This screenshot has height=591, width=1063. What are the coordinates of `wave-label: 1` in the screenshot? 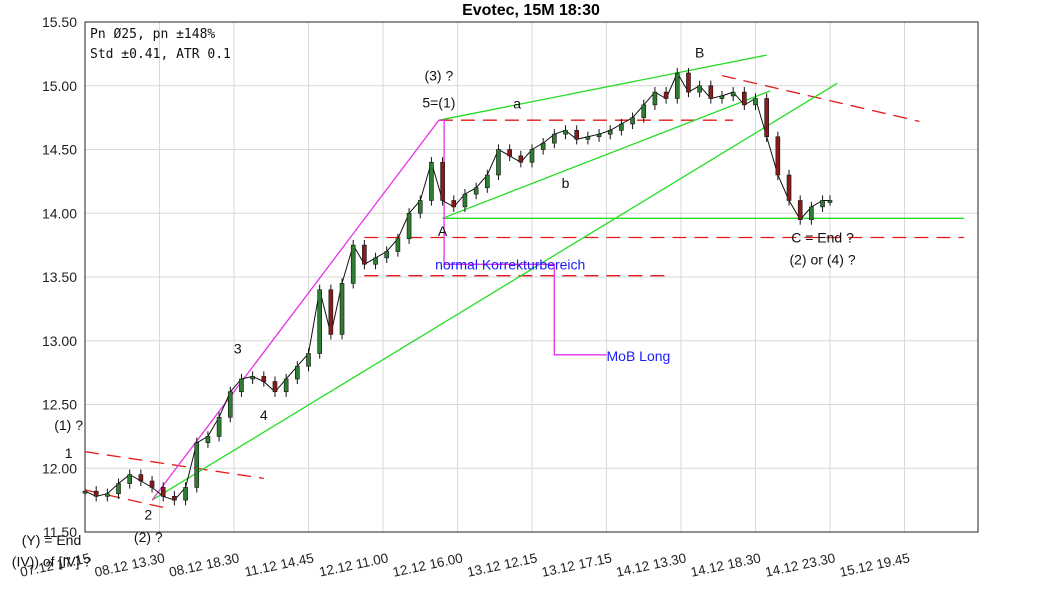 It's located at (69, 453).